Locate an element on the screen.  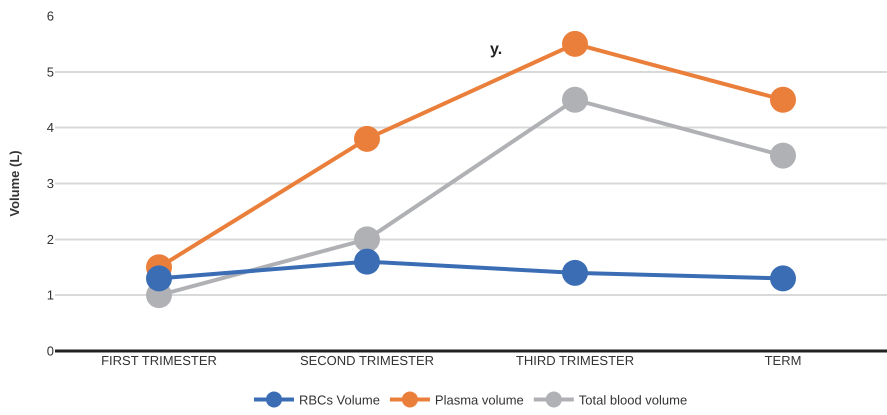
x-tick-label: THIRD TRIMESTER is located at coordinates (575, 360).